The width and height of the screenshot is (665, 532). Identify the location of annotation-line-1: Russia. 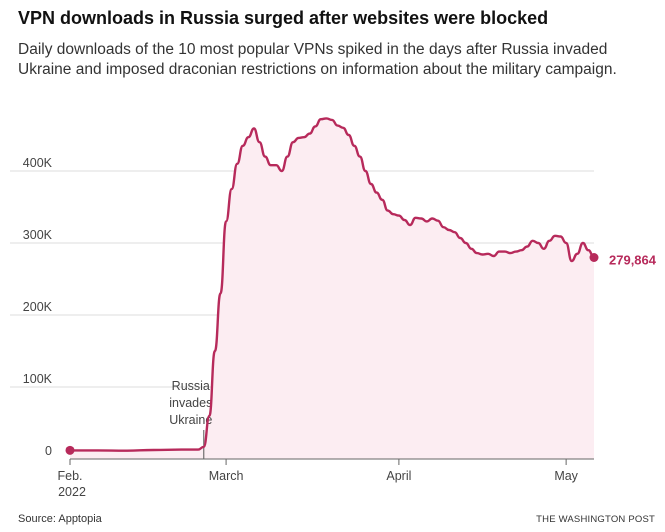
(191, 386).